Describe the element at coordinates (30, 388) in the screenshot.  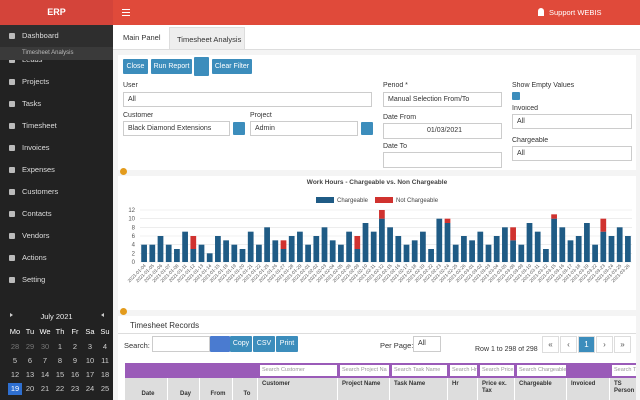
I see `calendar-day: 20` at that location.